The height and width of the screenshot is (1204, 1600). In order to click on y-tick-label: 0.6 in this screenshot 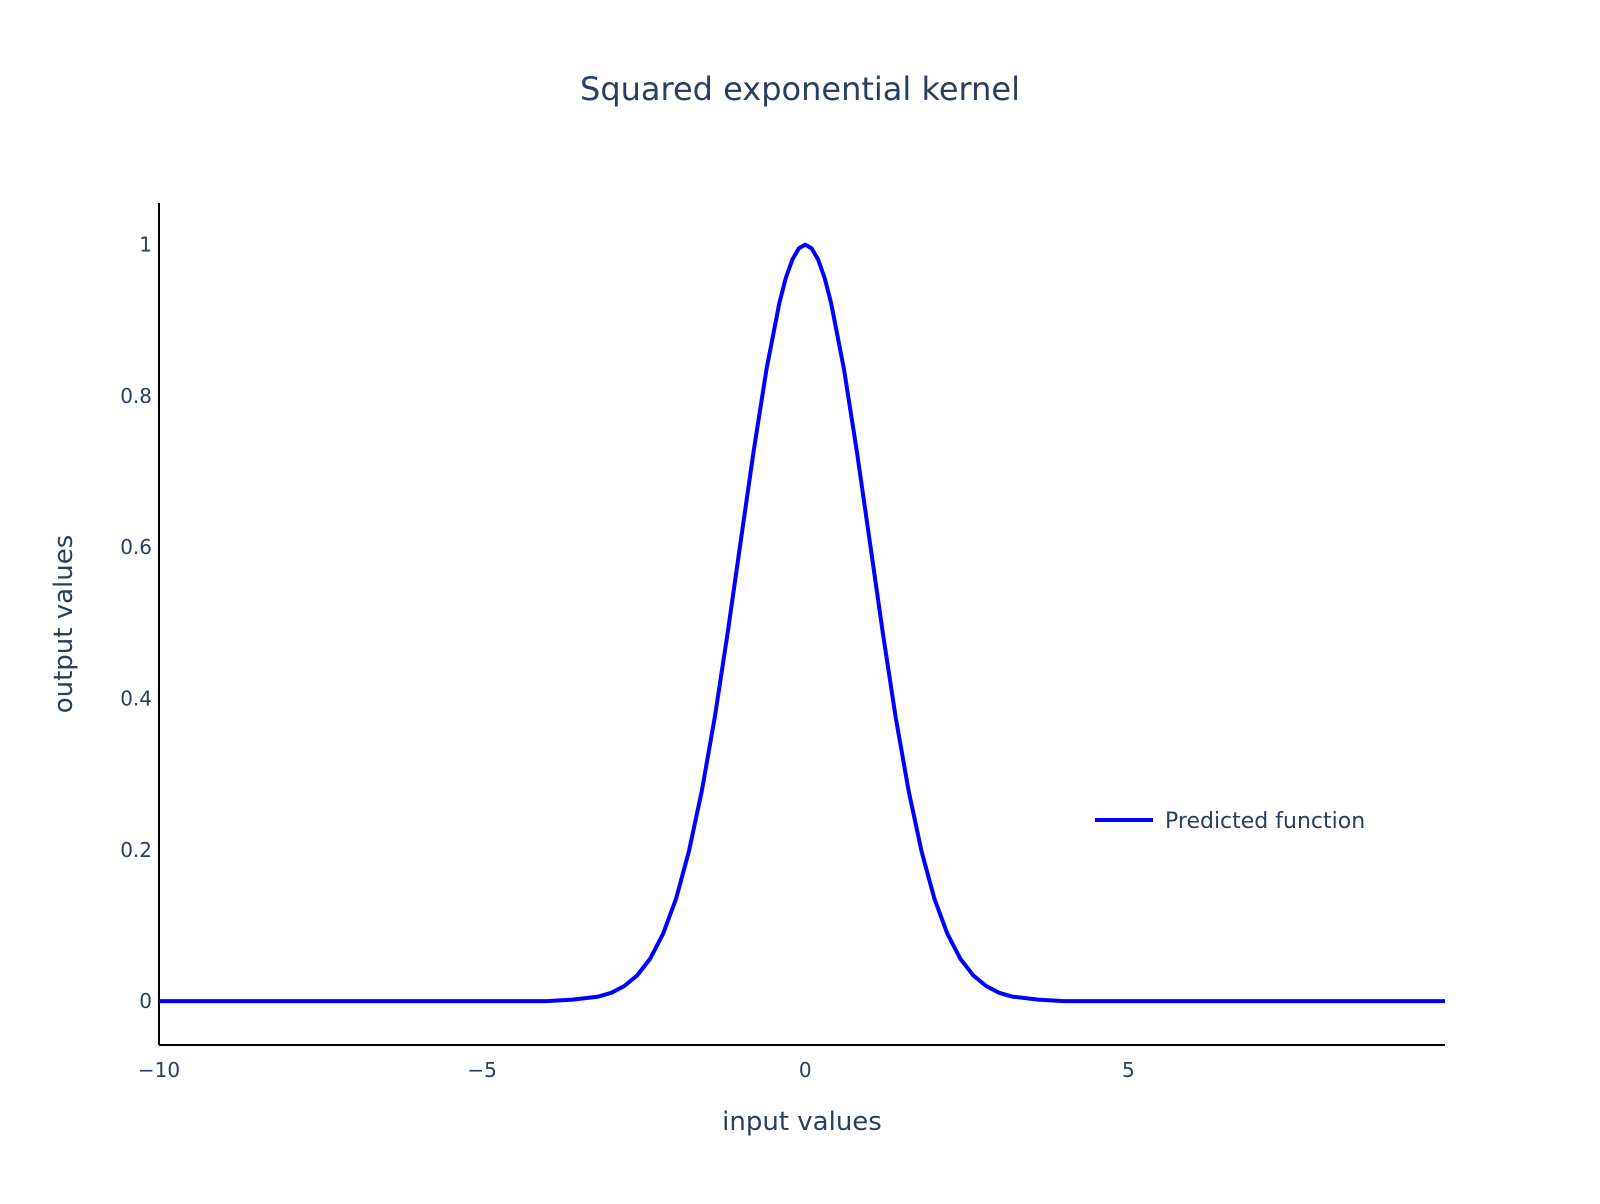, I will do `click(136, 547)`.